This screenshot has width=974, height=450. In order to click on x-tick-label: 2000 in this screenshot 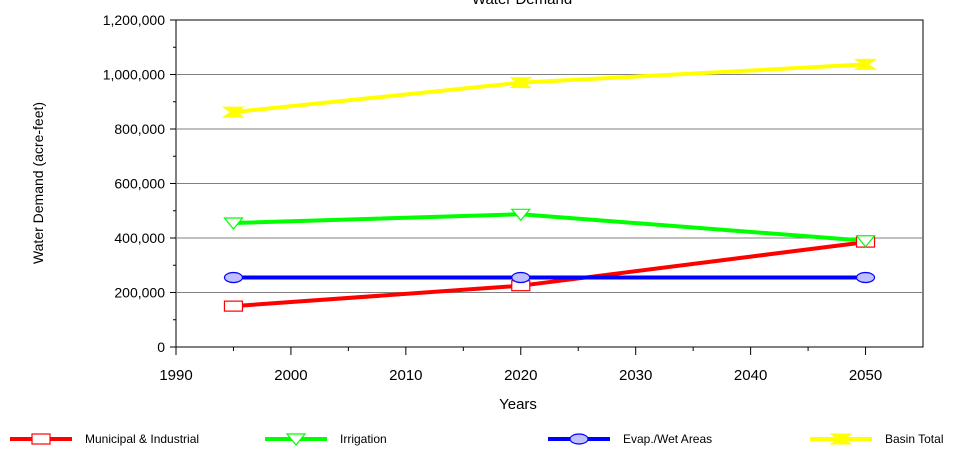, I will do `click(290, 375)`.